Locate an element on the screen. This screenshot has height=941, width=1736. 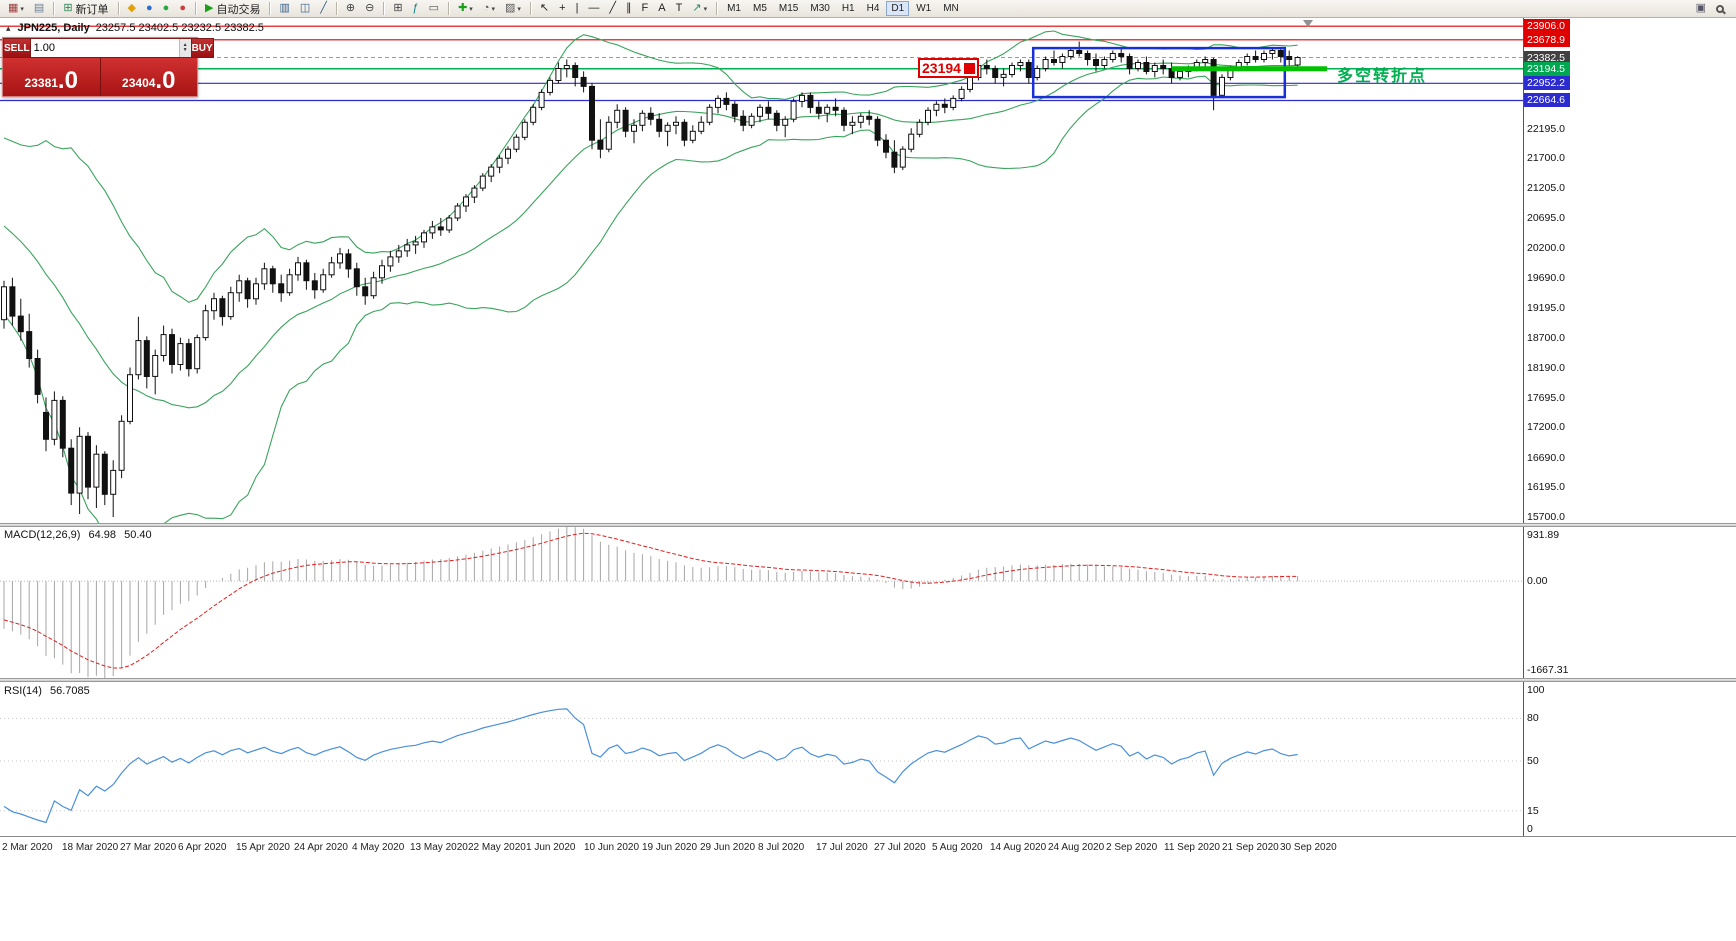
timeframe-w1: W1 is located at coordinates (924, 8).